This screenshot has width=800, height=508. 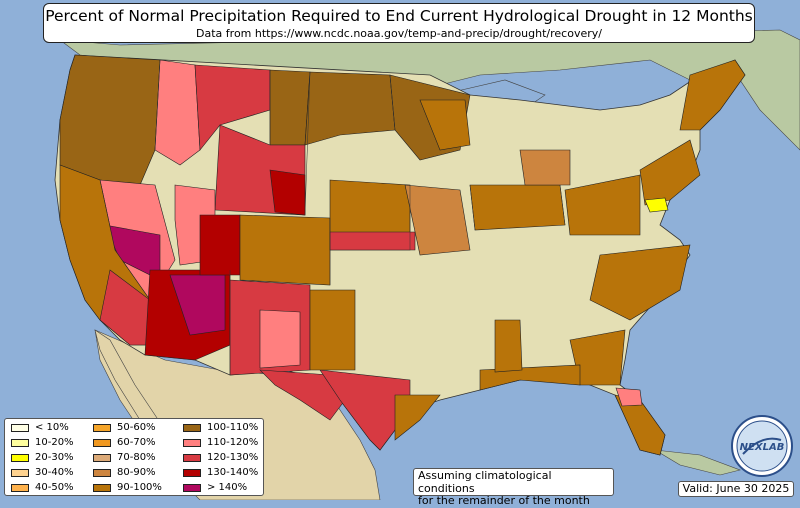 I want to click on legend-label: 120-130%, so click(x=233, y=457).